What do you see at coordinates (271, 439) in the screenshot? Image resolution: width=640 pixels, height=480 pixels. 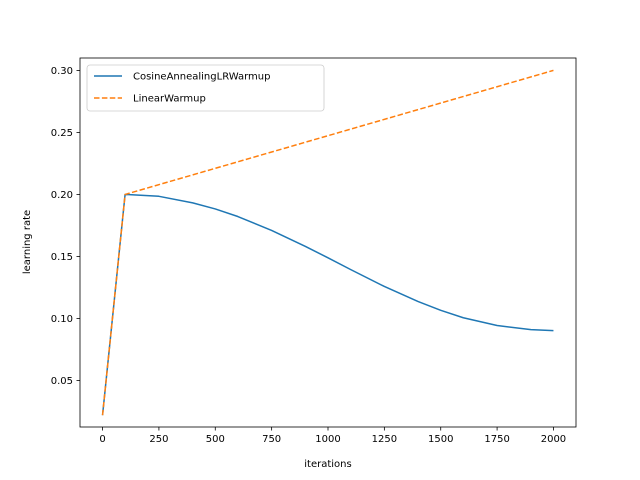 I see `x-tick-label: 750` at bounding box center [271, 439].